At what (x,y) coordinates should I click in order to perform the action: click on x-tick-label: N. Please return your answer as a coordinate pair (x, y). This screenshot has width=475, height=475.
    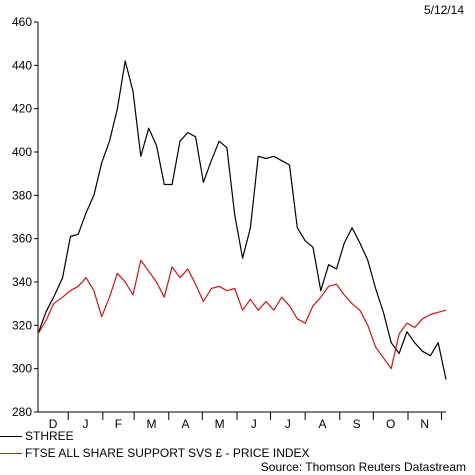
    Looking at the image, I should click on (424, 424).